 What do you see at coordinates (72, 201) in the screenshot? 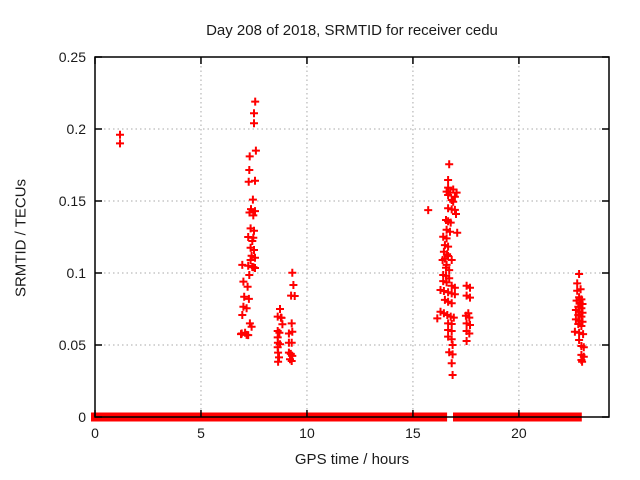
I see `y-tick-label: 0.15` at bounding box center [72, 201].